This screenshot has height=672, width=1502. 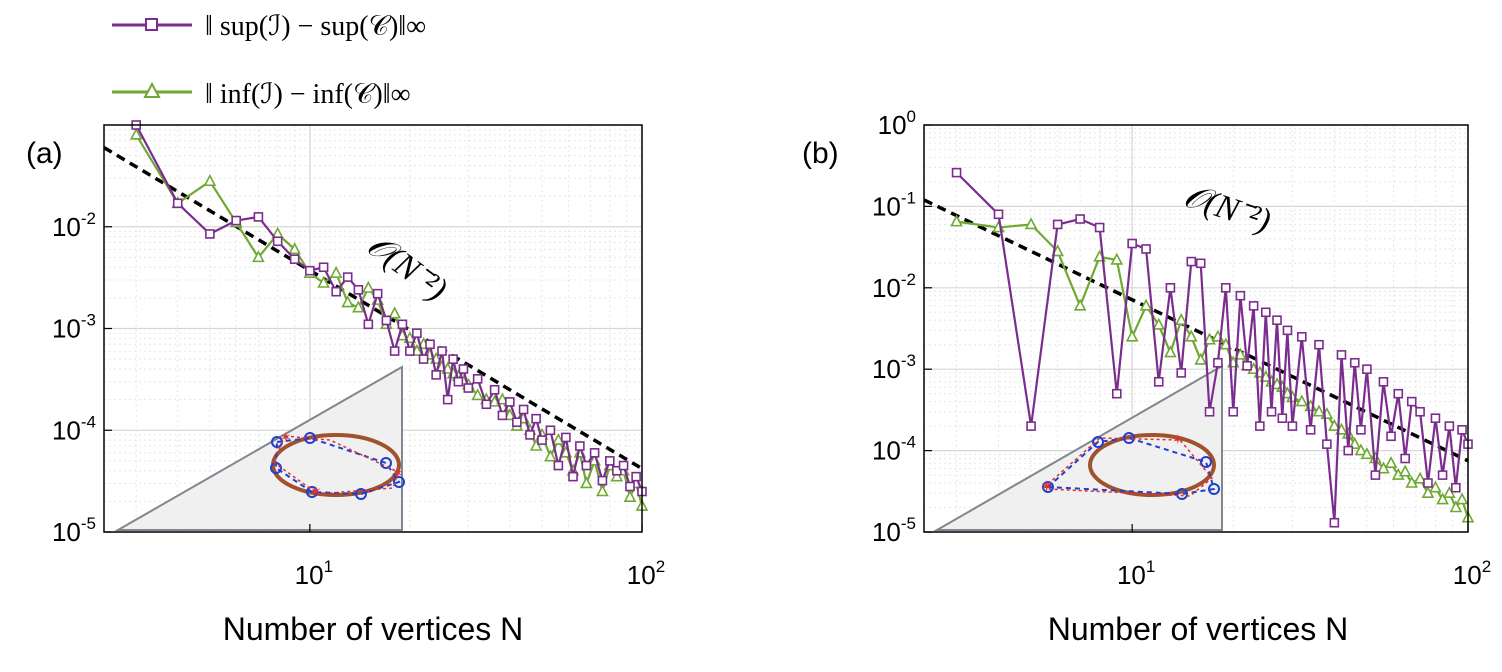 What do you see at coordinates (373, 629) in the screenshot?
I see `panel-a-xlabel: Number of vertices N` at bounding box center [373, 629].